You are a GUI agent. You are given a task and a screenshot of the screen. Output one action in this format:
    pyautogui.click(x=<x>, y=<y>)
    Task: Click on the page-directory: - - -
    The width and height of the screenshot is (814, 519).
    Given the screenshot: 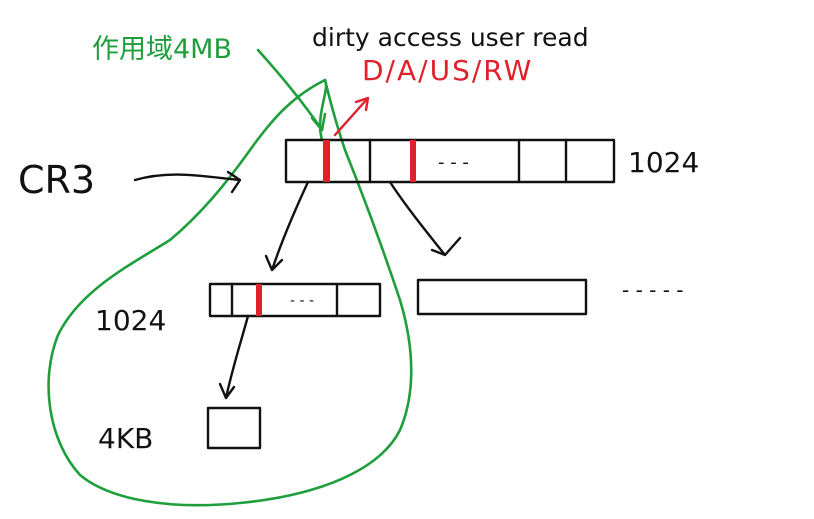 What is the action you would take?
    pyautogui.click(x=450, y=161)
    